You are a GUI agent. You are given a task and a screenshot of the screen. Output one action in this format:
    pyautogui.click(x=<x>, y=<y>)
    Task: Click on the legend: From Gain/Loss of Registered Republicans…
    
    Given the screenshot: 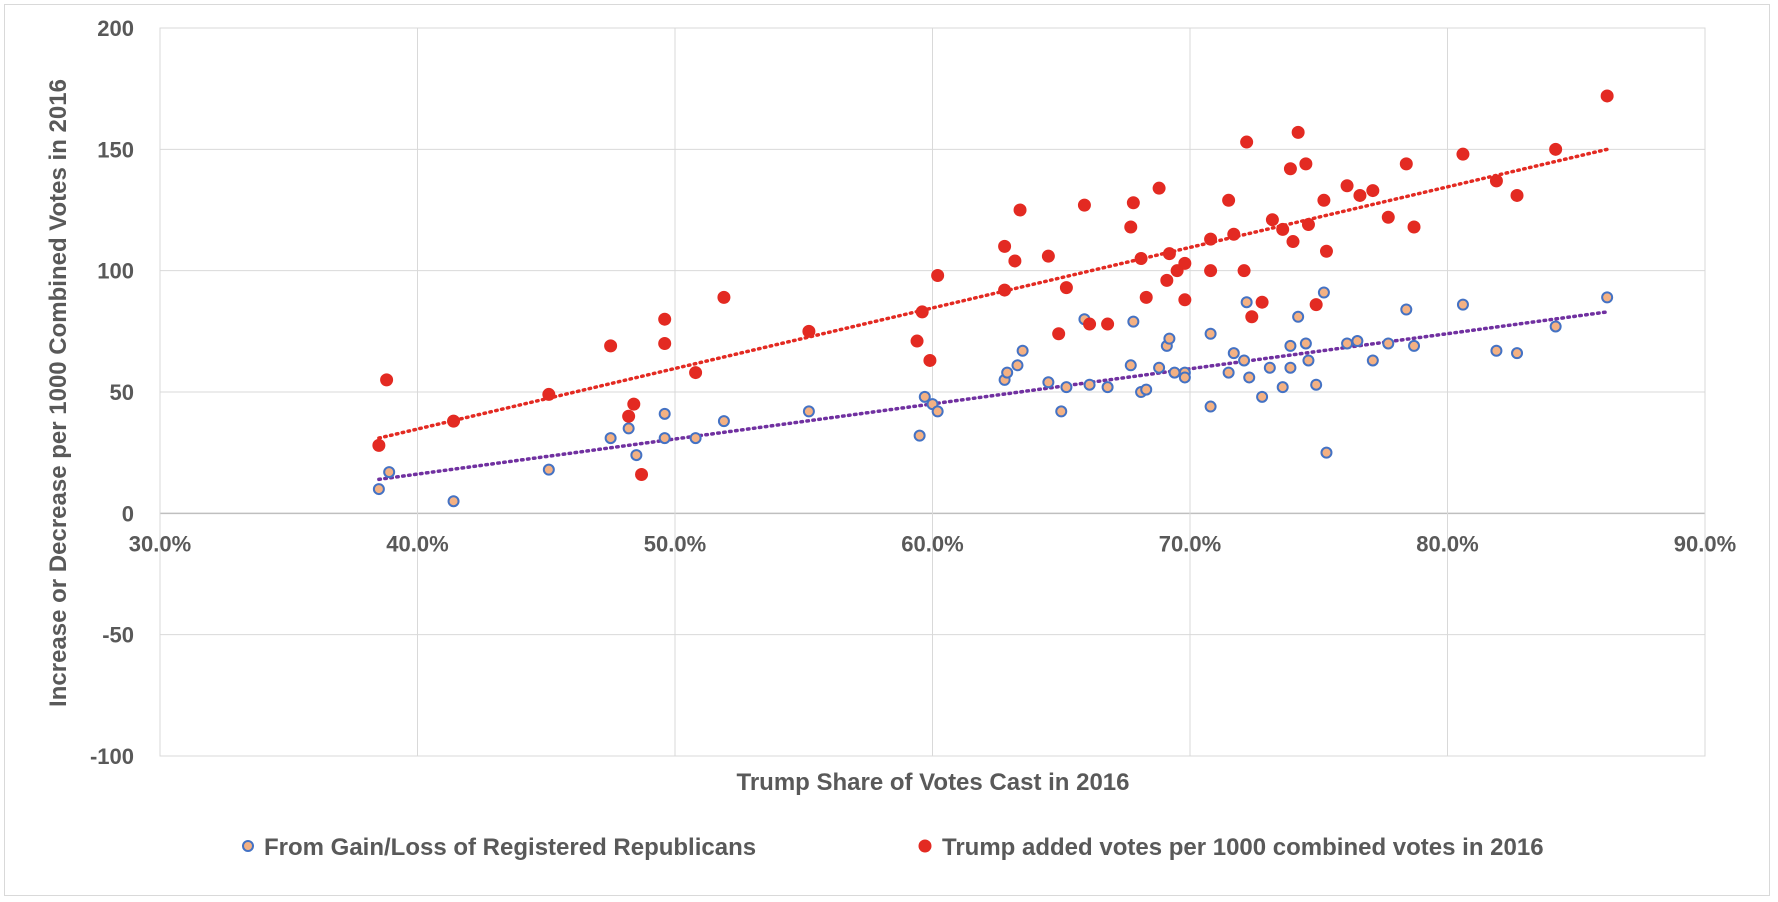 What is the action you would take?
    pyautogui.click(x=893, y=847)
    